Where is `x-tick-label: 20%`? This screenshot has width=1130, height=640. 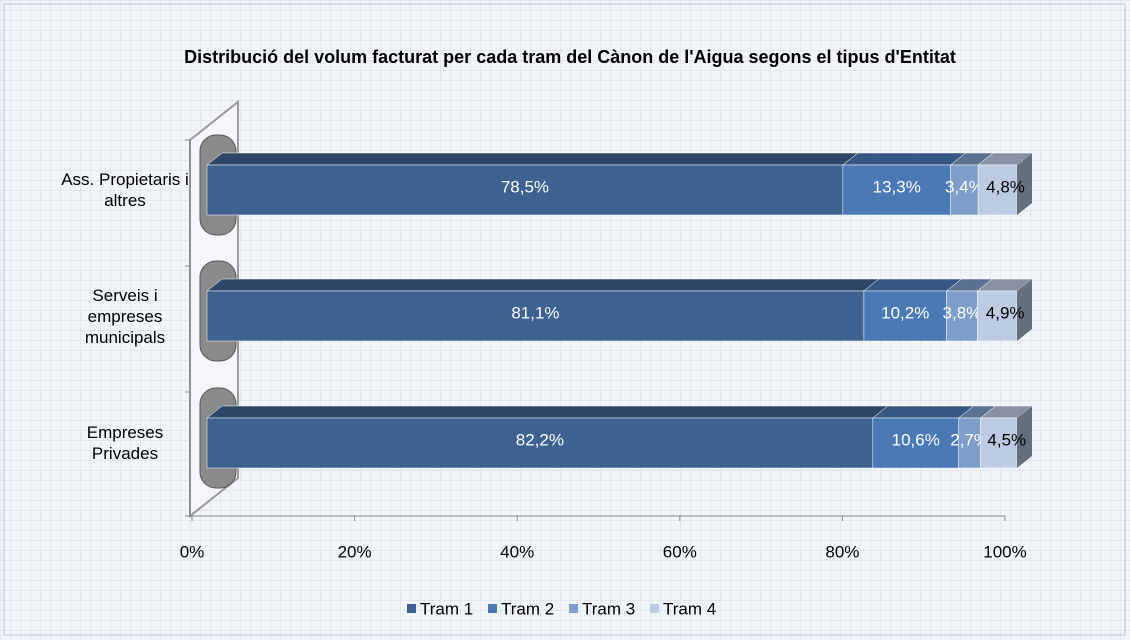
x-tick-label: 20% is located at coordinates (355, 551).